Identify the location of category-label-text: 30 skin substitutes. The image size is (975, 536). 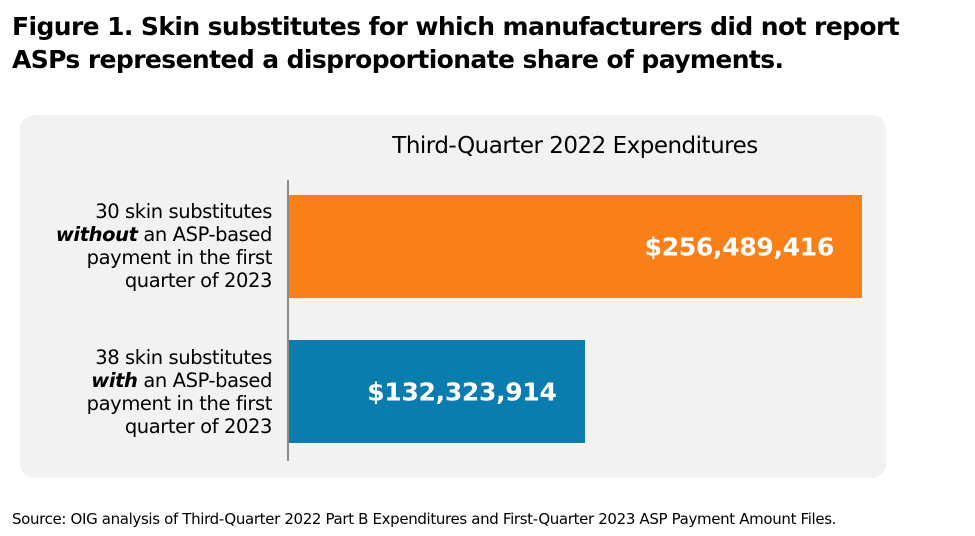
(183, 211).